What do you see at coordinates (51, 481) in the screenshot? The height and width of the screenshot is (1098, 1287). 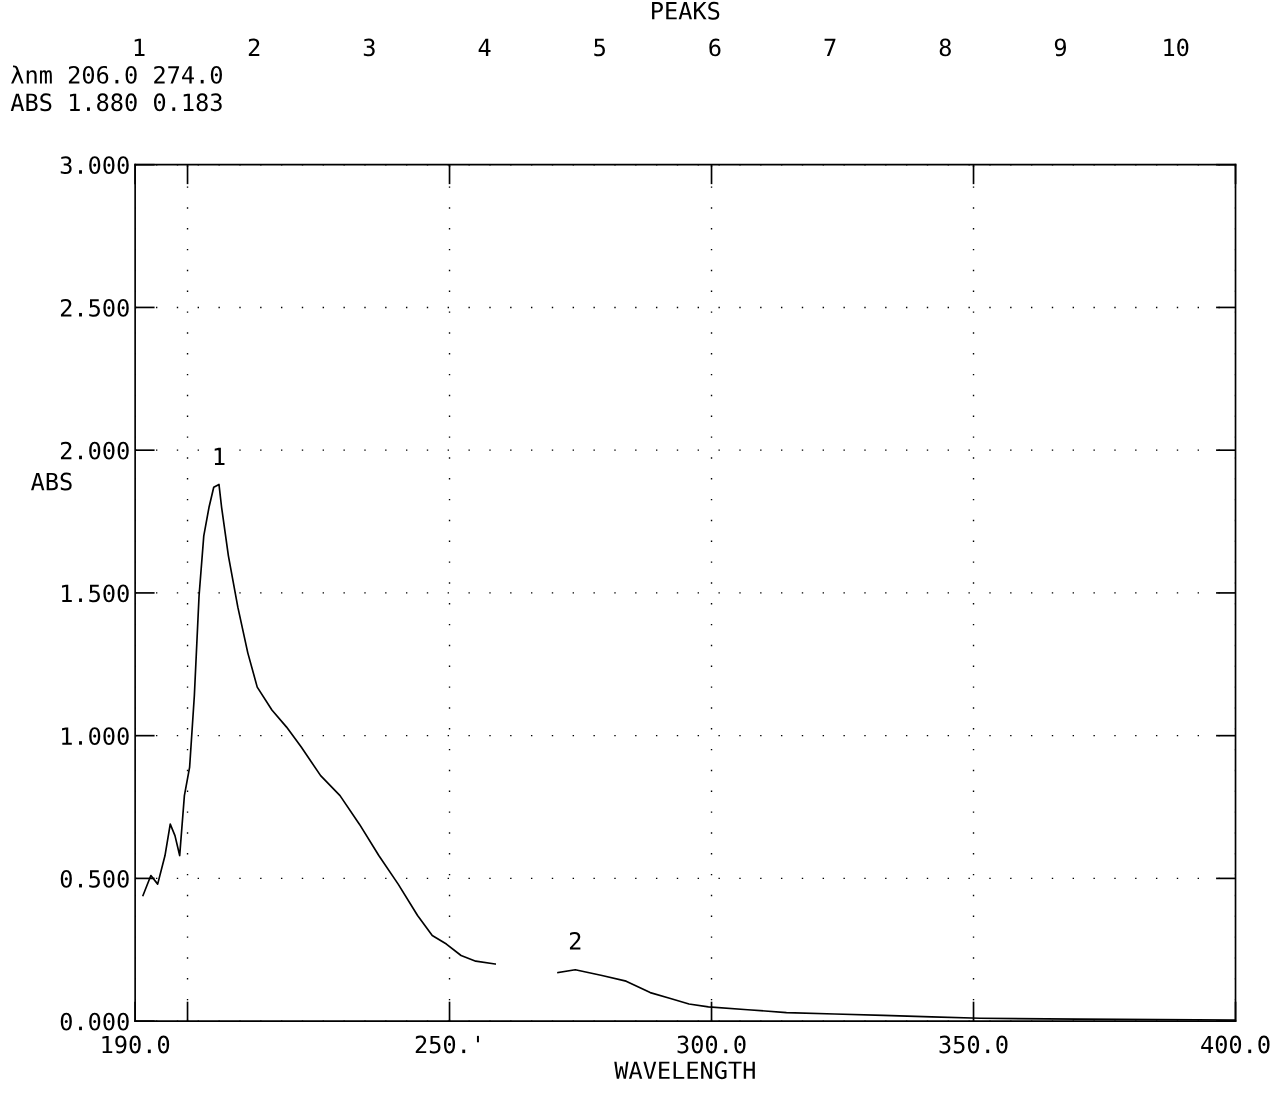 I see `y-axis-title: ABS` at bounding box center [51, 481].